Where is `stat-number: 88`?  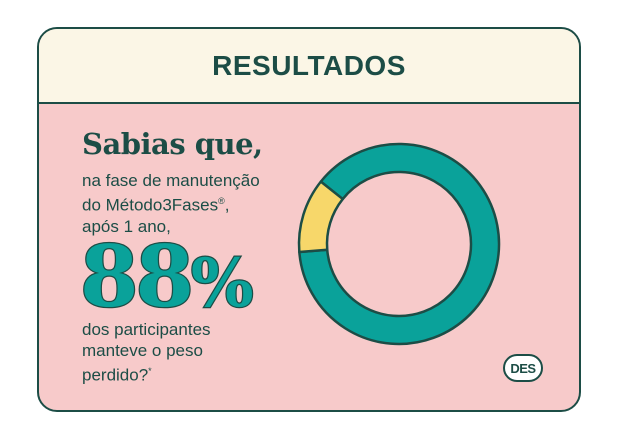 stat-number: 88 is located at coordinates (137, 276).